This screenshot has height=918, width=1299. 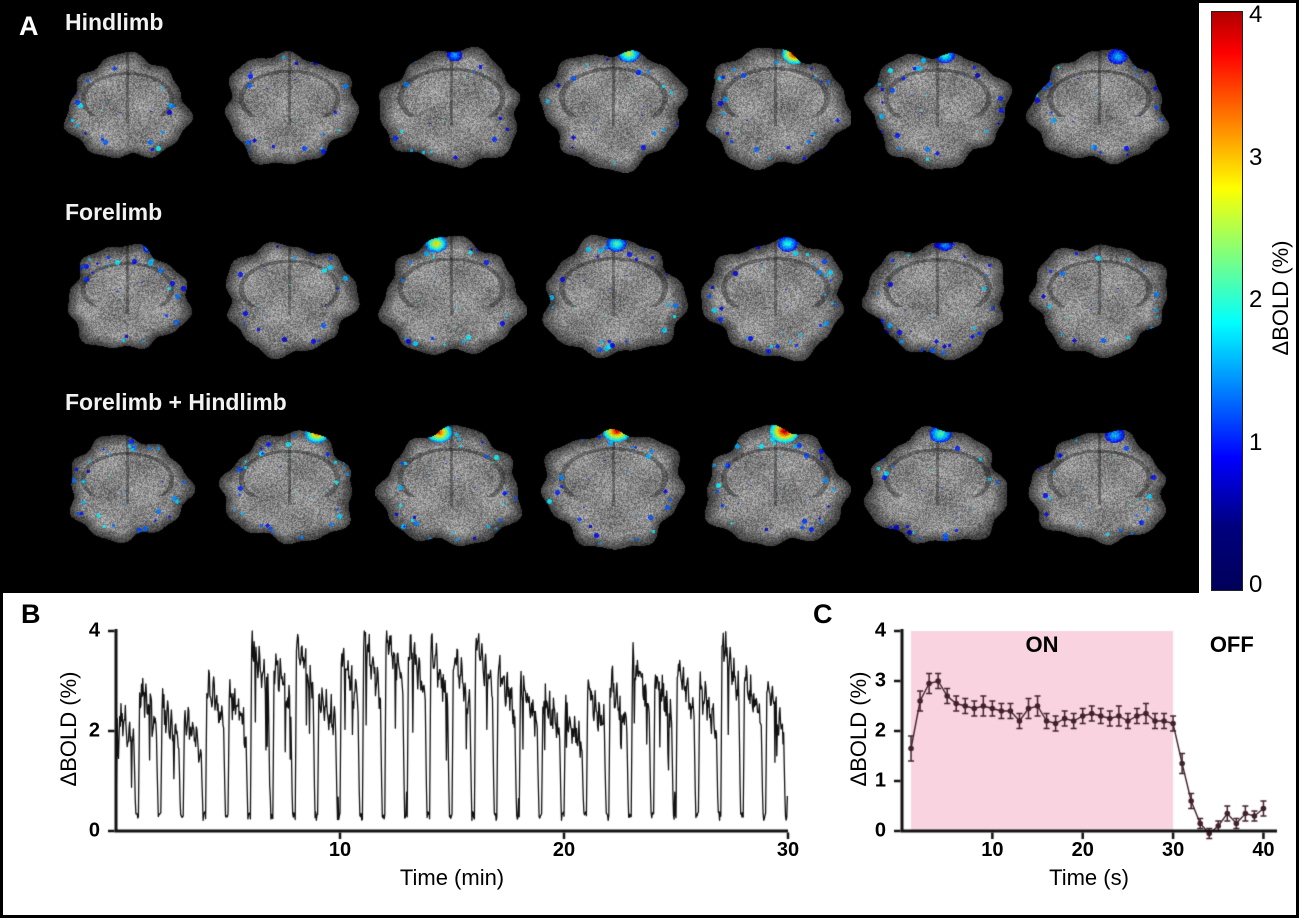 I want to click on brain-slices-hindlimb, so click(x=625, y=105).